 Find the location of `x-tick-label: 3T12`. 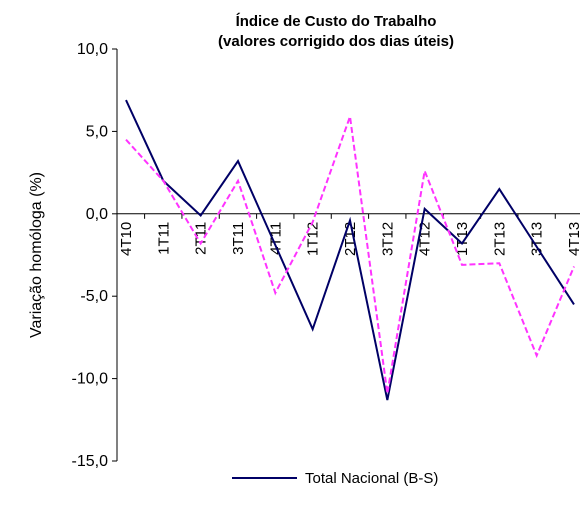

x-tick-label: 3T12 is located at coordinates (387, 239).